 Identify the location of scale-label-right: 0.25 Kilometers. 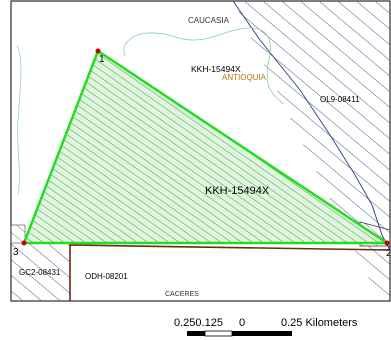
(319, 323).